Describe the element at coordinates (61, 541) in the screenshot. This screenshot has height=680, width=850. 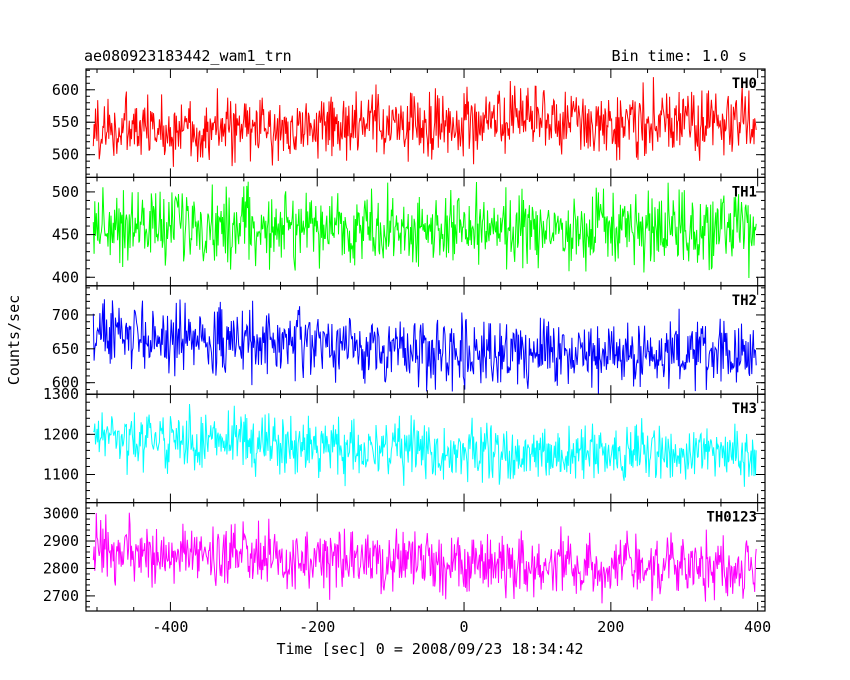
I see `y-tick-label: 2900` at that location.